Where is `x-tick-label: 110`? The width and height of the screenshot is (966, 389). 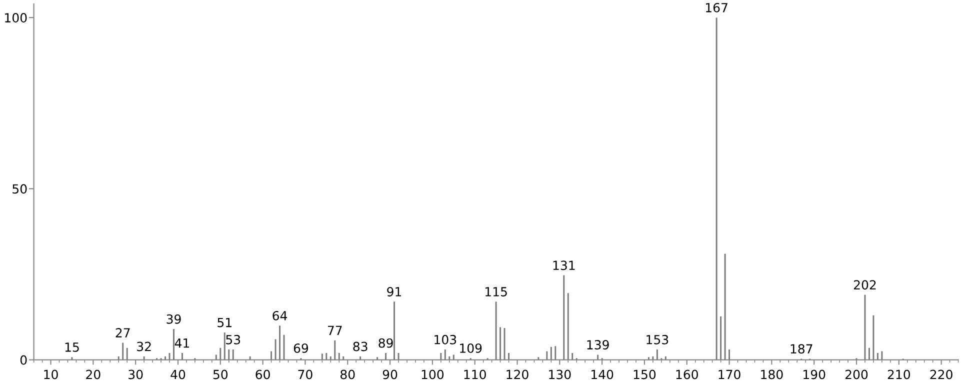
x-tick-label: 110 is located at coordinates (475, 375).